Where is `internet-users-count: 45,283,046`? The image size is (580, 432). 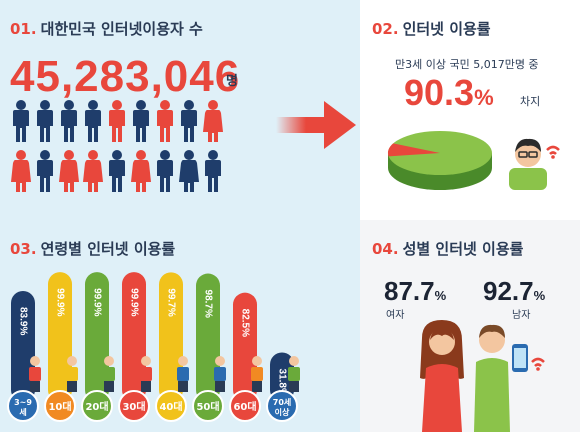 internet-users-count: 45,283,046 is located at coordinates (125, 76).